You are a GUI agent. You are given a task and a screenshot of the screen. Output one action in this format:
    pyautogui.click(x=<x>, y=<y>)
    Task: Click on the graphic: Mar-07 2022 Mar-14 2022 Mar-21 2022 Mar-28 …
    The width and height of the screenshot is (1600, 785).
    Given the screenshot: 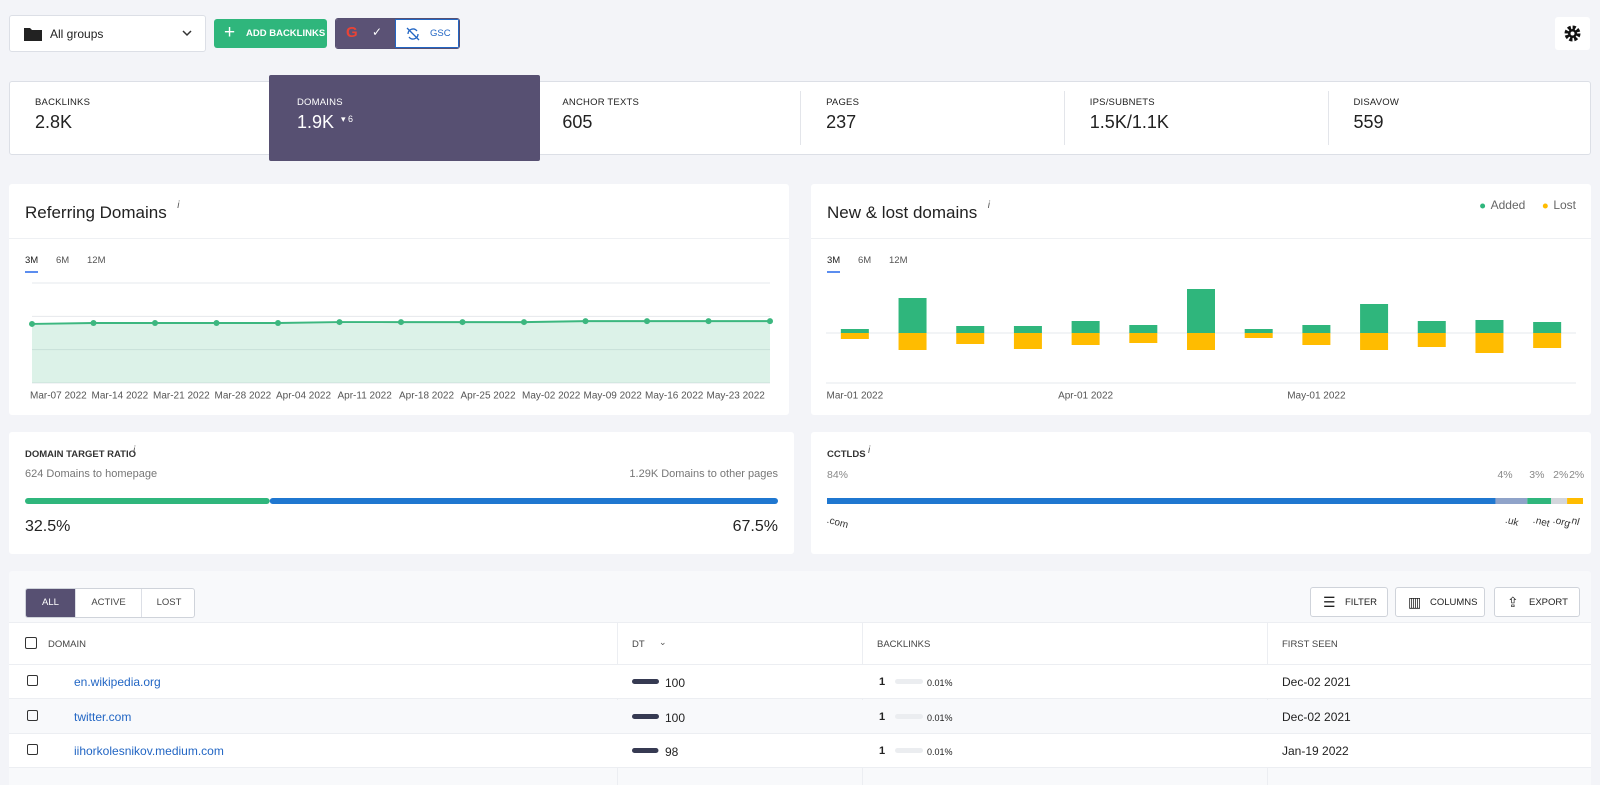 What is the action you would take?
    pyautogui.click(x=401, y=342)
    